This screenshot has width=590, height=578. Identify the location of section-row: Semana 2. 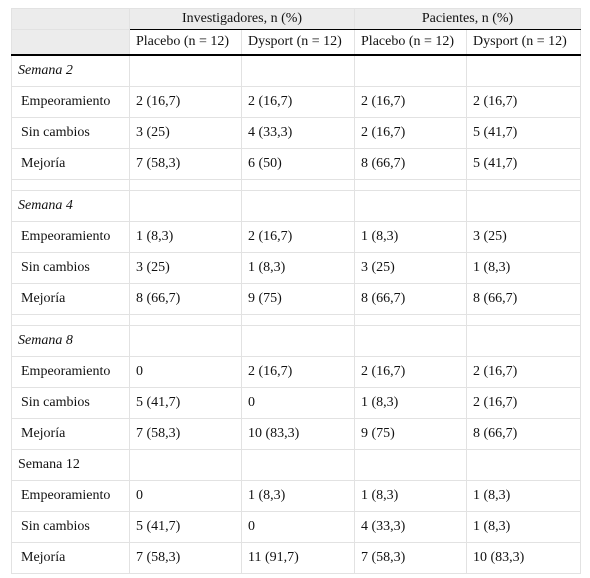
(296, 70).